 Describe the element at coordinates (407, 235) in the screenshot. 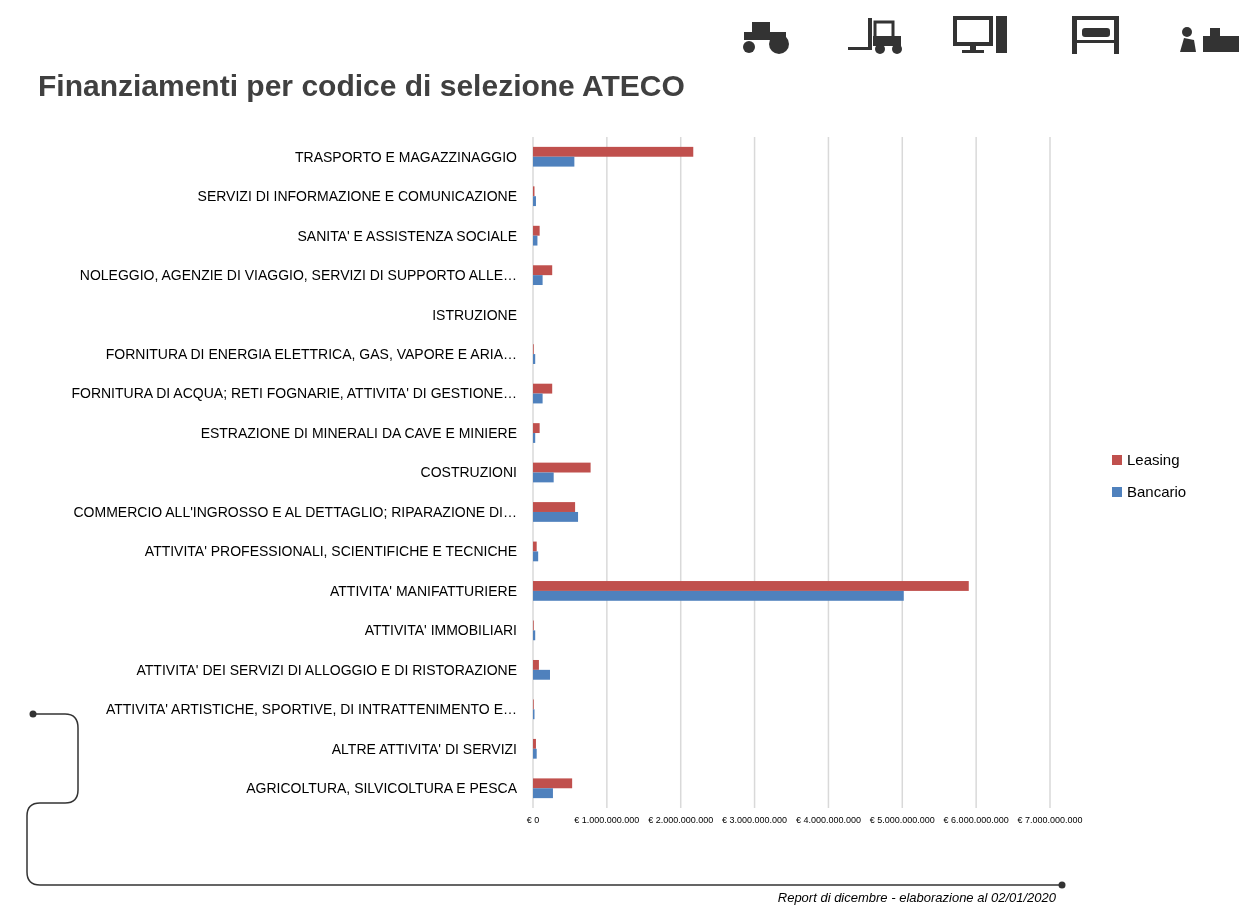

I see `y-tick-label: SANITA' E ASSISTENZA SOCIALE` at that location.